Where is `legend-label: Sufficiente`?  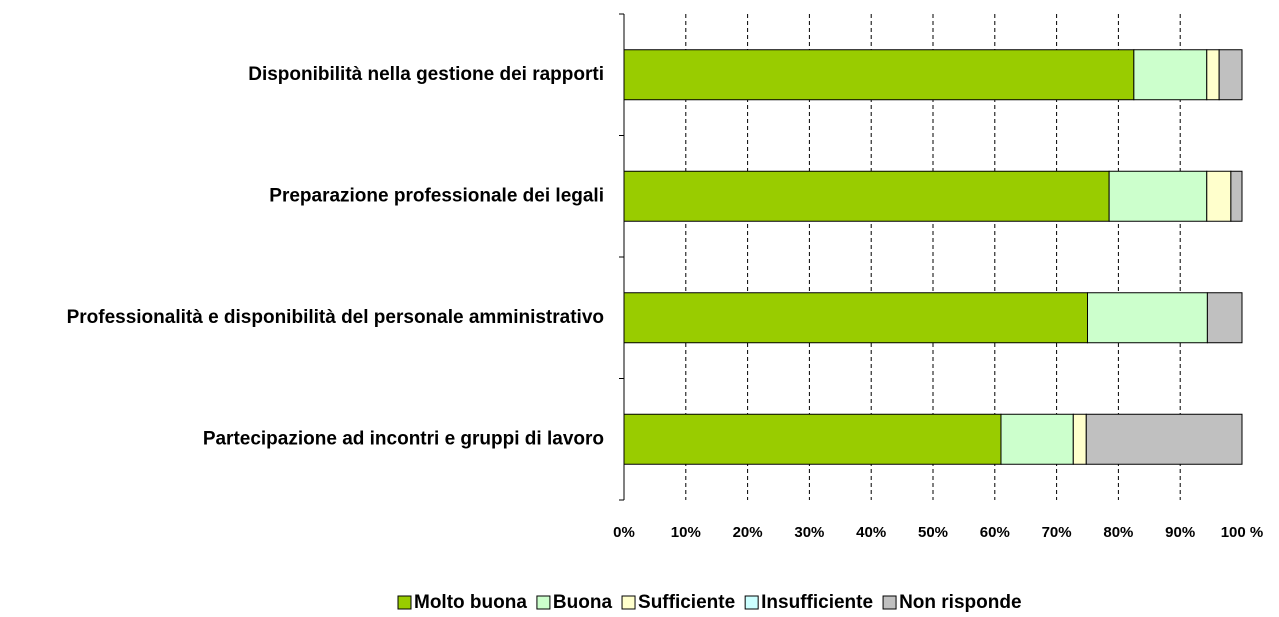 legend-label: Sufficiente is located at coordinates (686, 602).